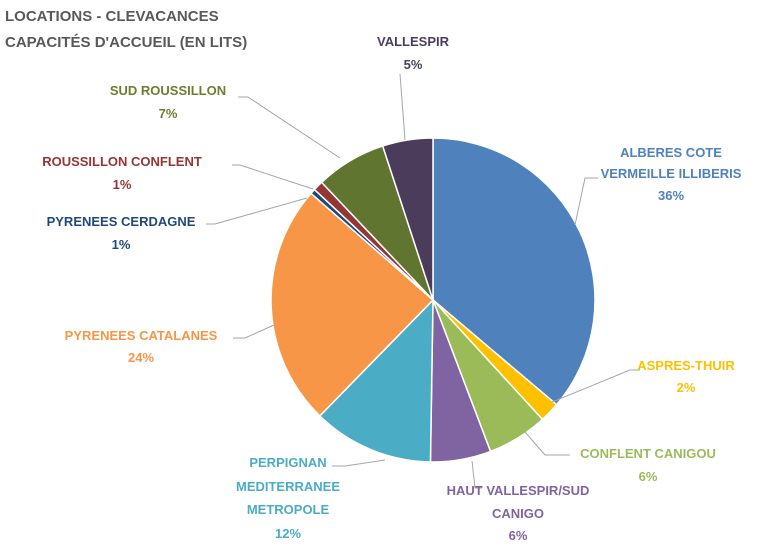  What do you see at coordinates (518, 513) in the screenshot?
I see `slice-label: CANIGO` at bounding box center [518, 513].